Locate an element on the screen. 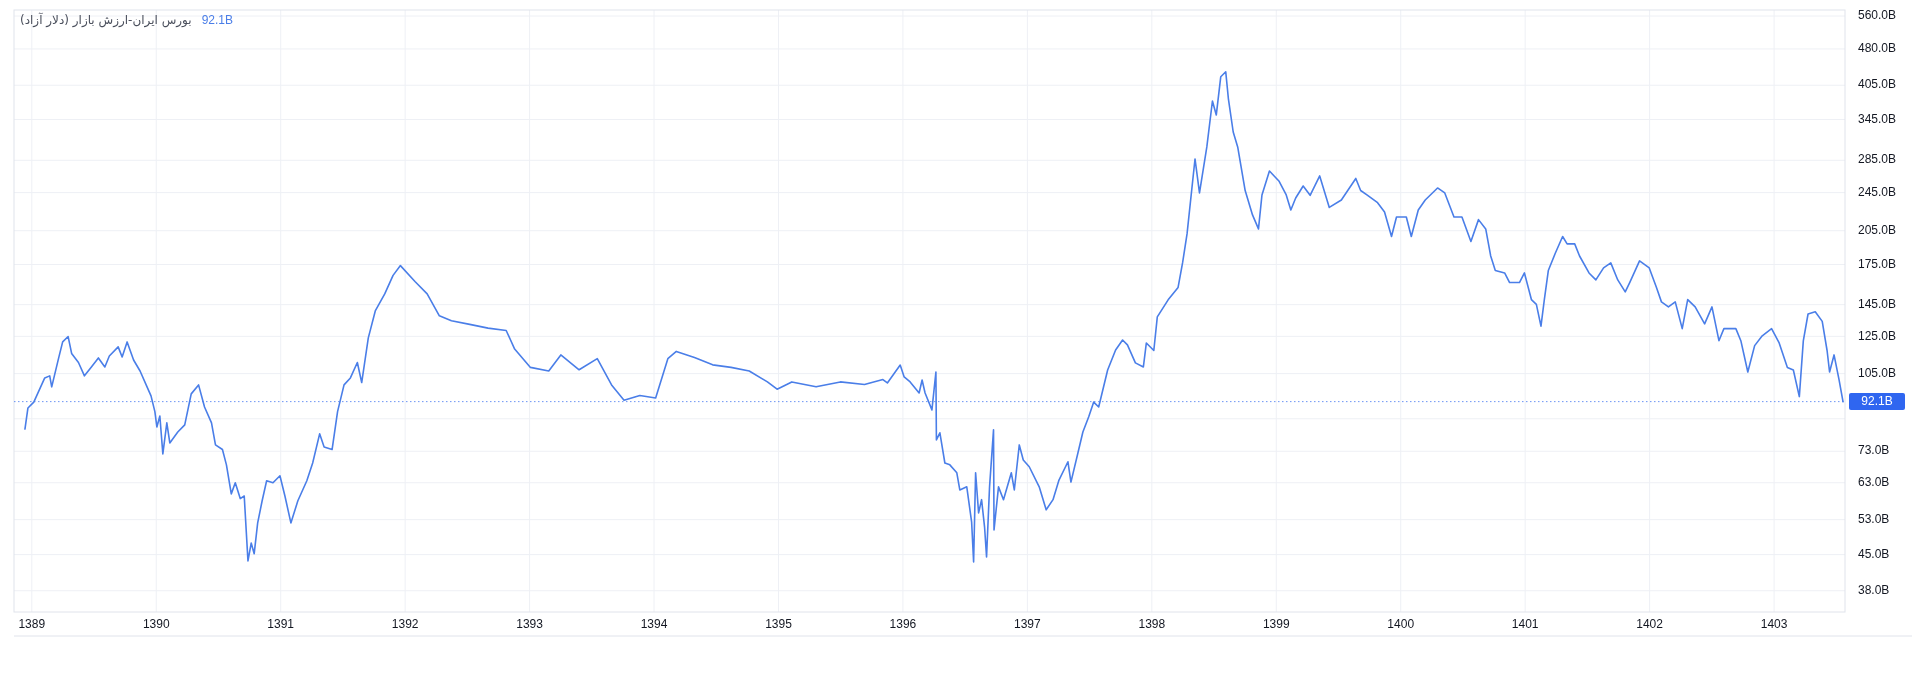  x-tick-label: 1403 is located at coordinates (1774, 624).